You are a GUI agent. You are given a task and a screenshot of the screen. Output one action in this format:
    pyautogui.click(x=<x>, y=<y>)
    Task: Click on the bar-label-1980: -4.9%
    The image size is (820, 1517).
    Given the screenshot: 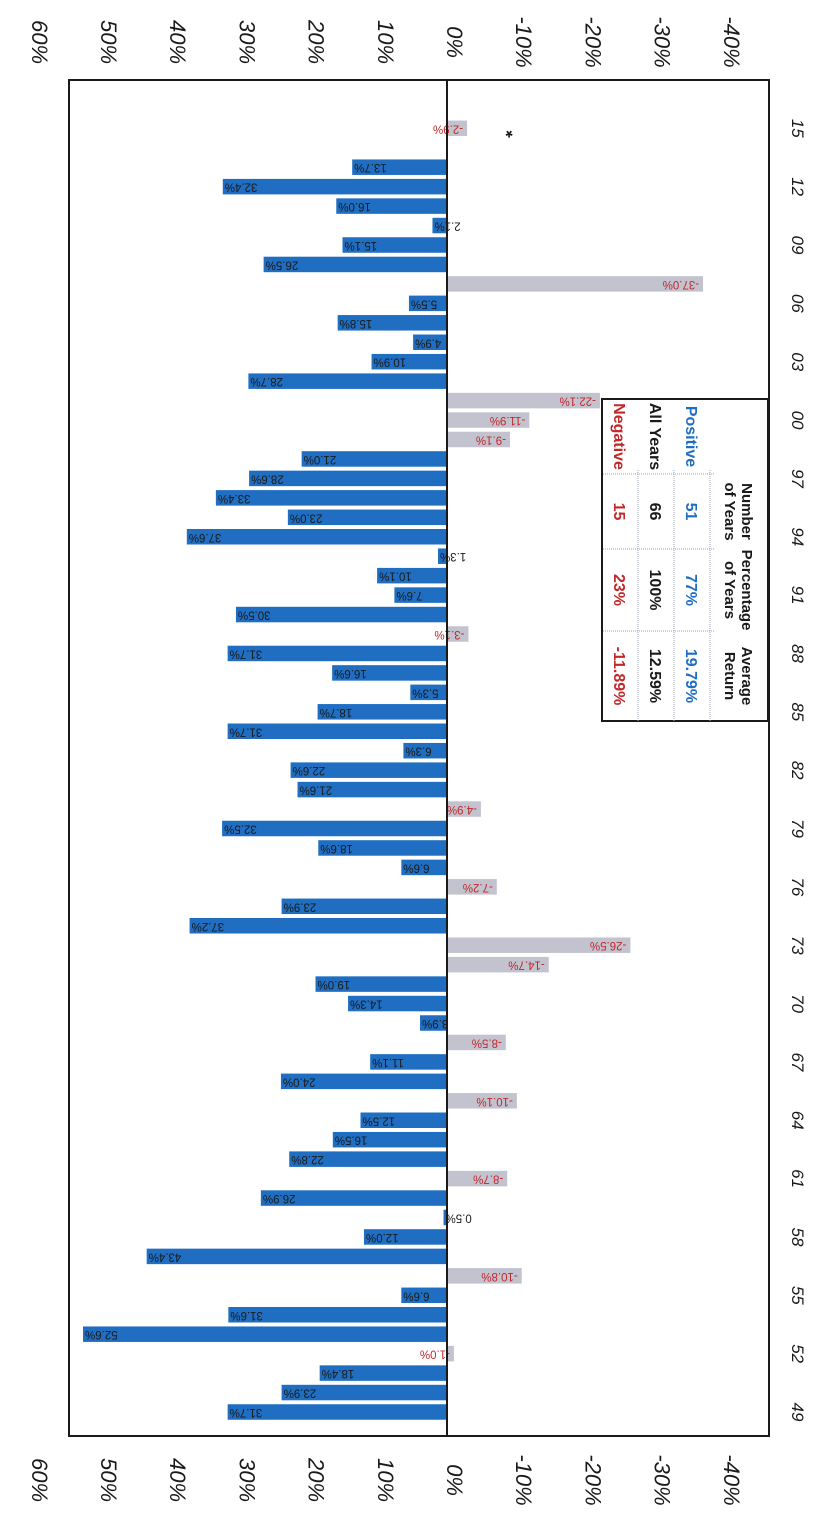 What is the action you would take?
    pyautogui.click(x=462, y=809)
    